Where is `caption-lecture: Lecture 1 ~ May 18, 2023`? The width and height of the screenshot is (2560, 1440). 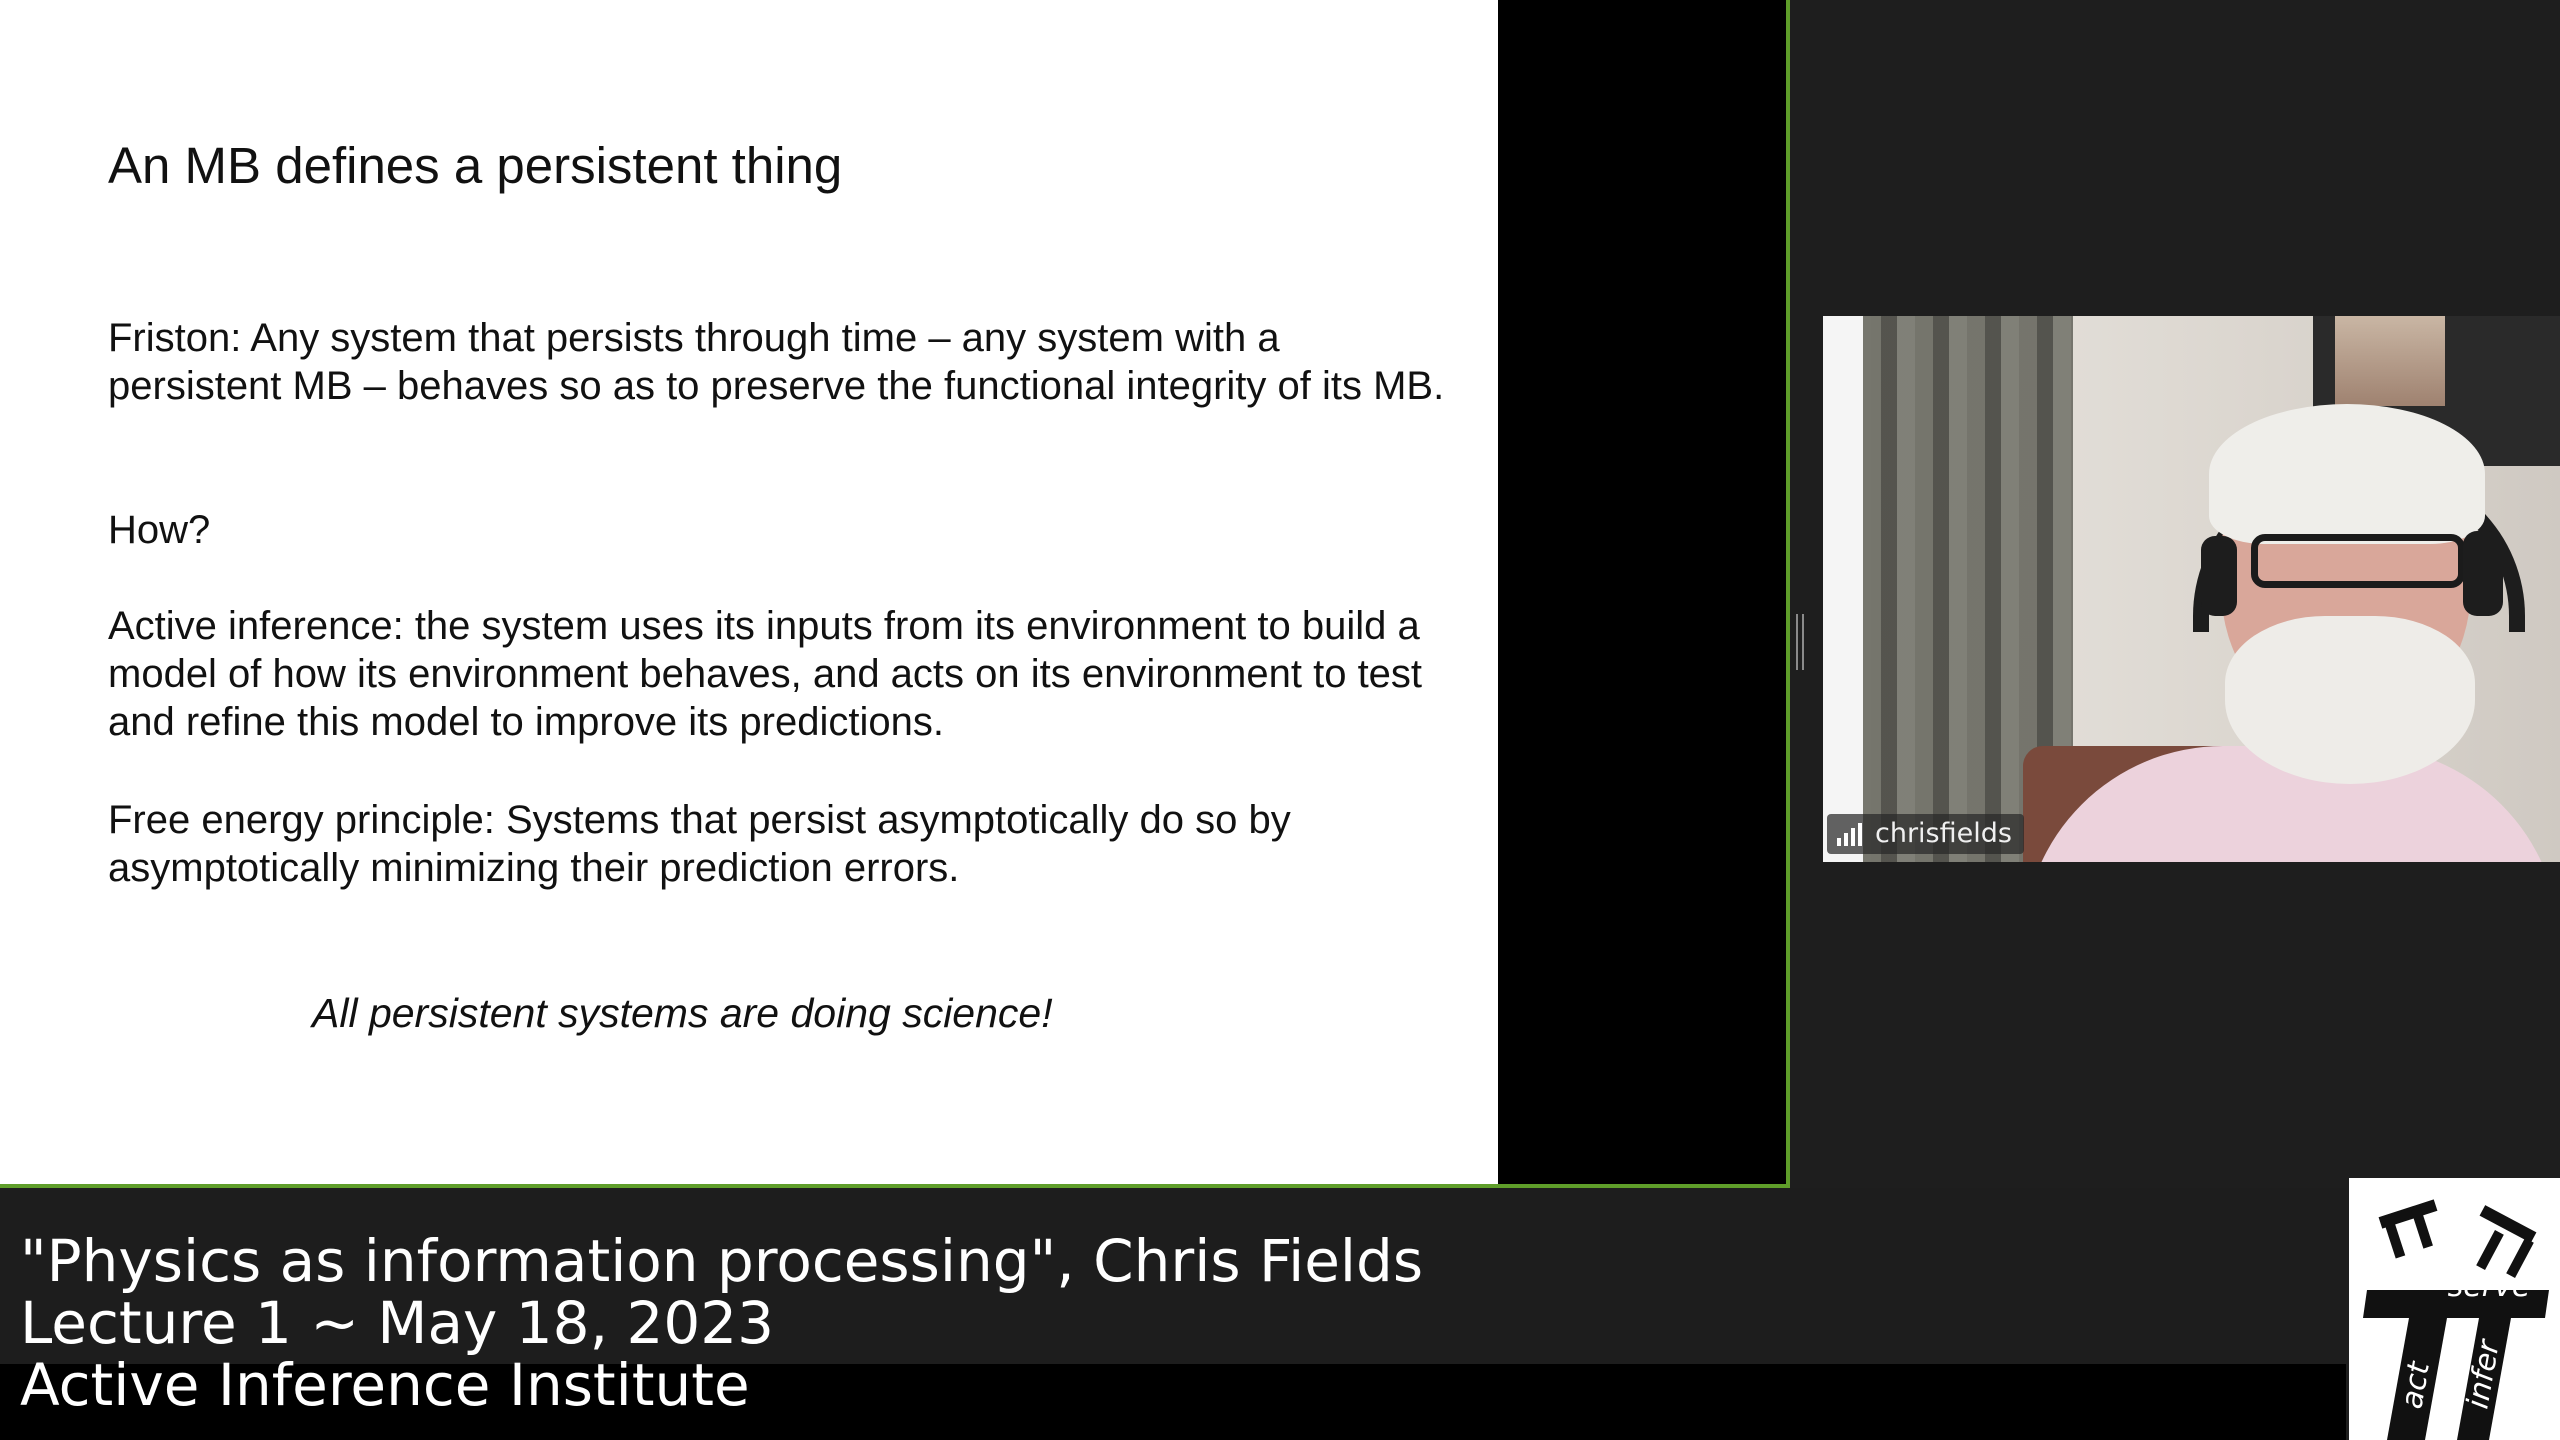
caption-lecture: Lecture 1 ~ May 18, 2023 is located at coordinates (397, 1323).